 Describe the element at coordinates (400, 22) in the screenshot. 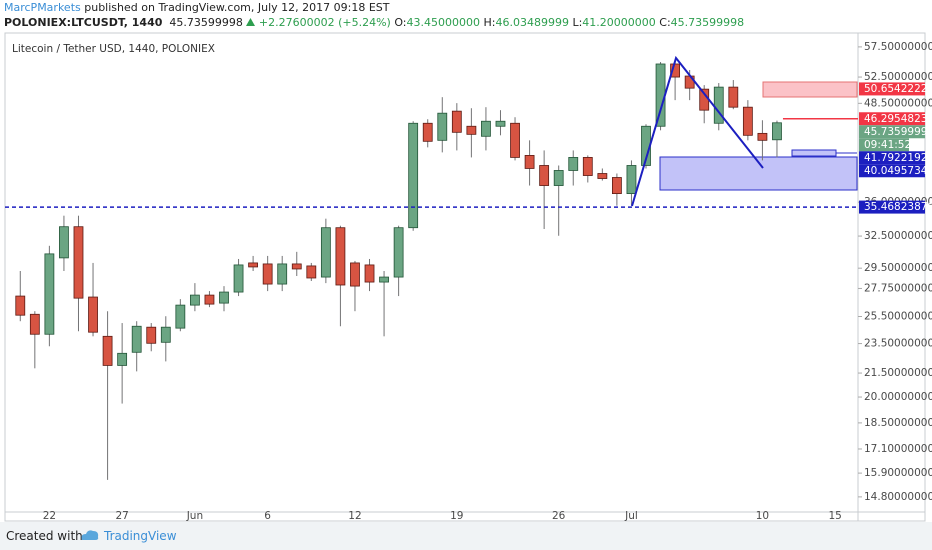

I see `ohlc-name: O:` at that location.